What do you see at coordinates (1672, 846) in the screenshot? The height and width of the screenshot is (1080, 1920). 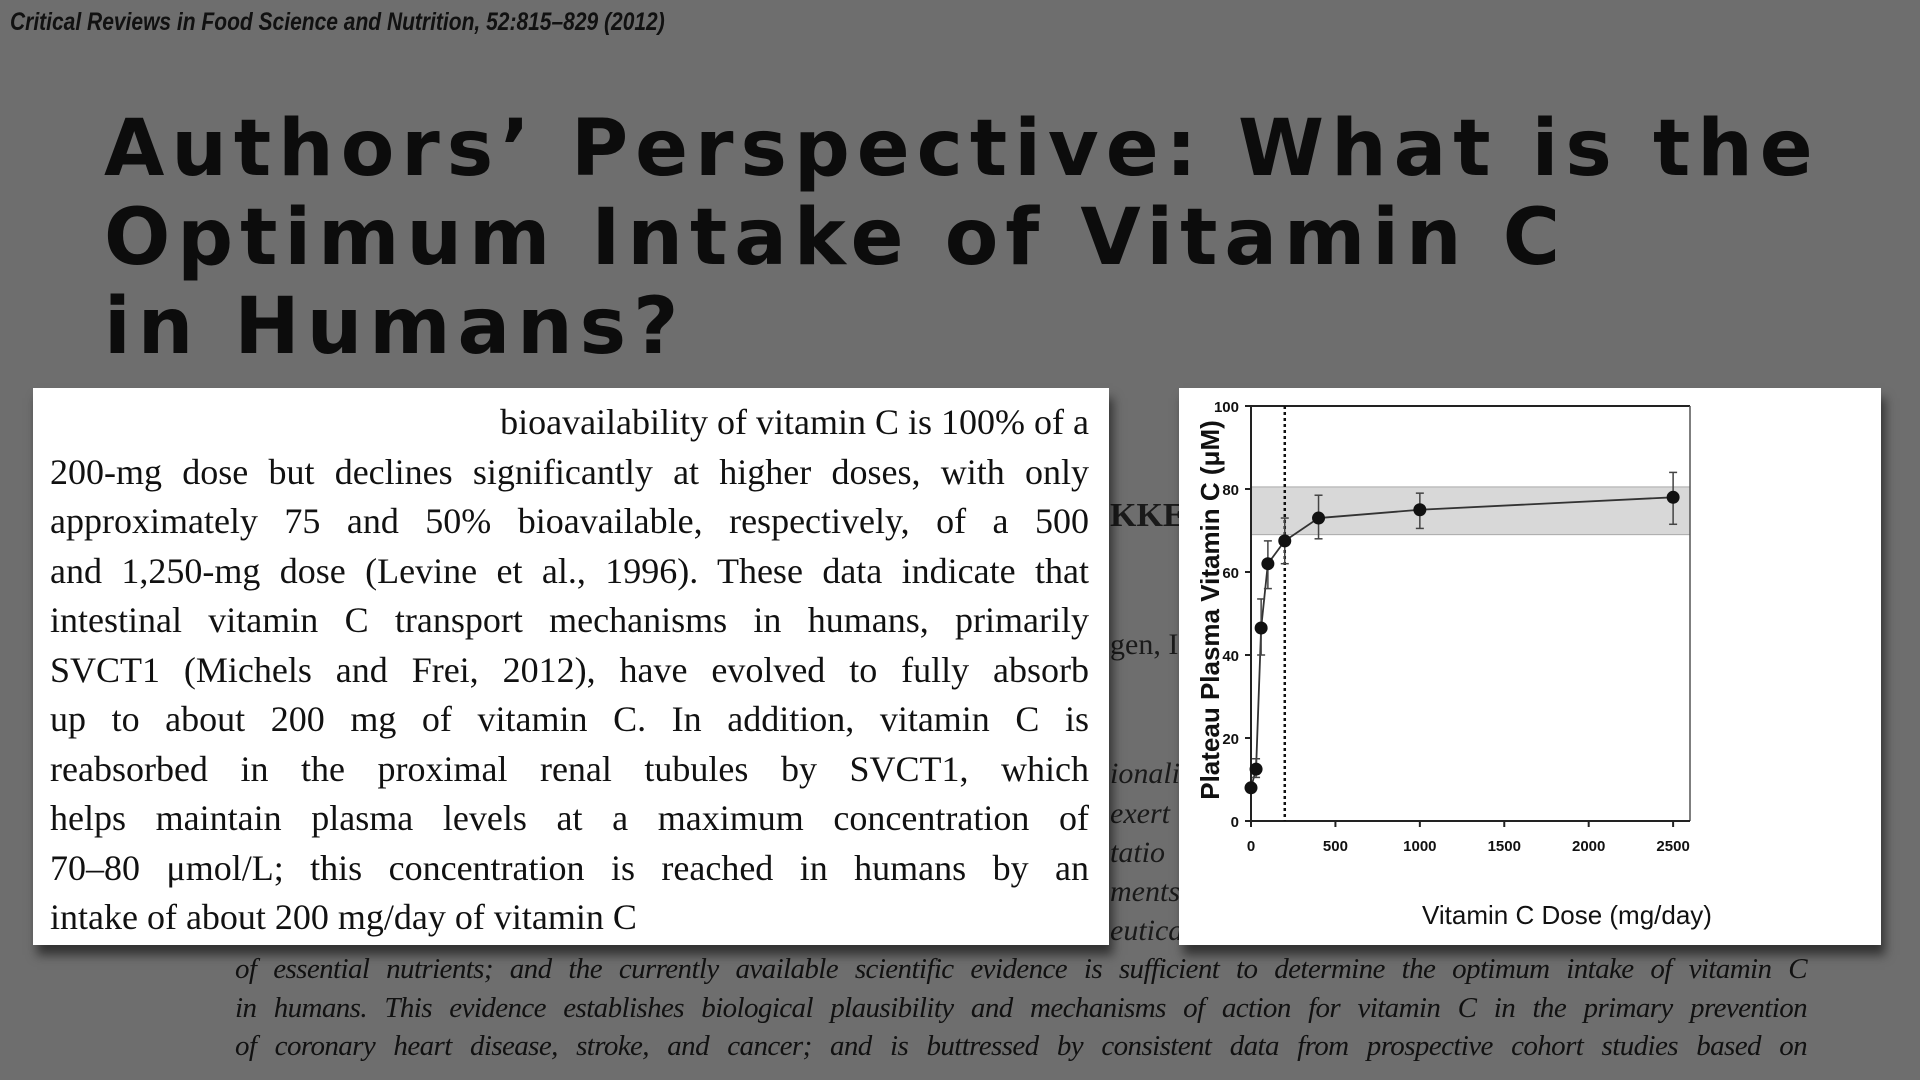 I see `x-tick-label: 2500` at bounding box center [1672, 846].